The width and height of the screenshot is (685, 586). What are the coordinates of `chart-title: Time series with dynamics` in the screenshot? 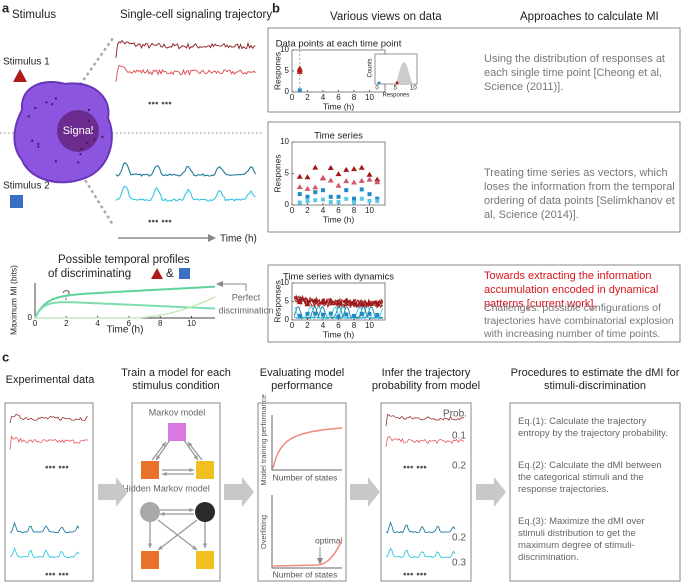 It's located at (338, 277).